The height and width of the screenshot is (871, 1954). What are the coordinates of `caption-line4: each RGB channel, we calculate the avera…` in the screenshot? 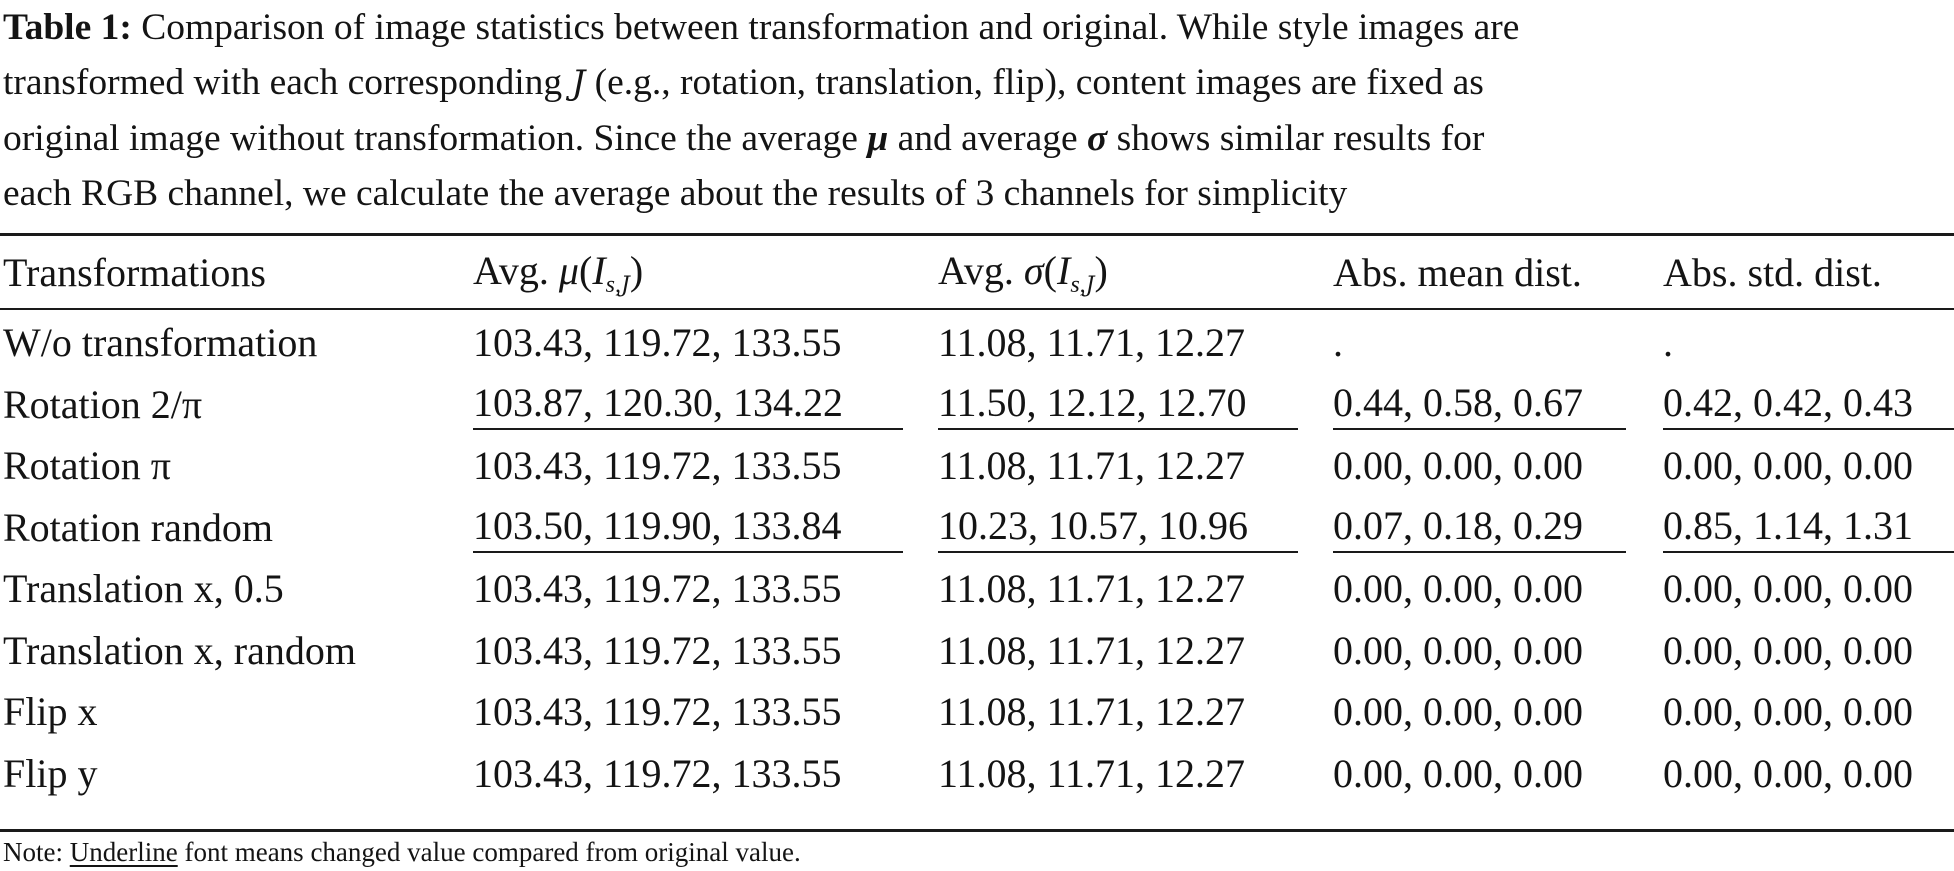 It's located at (675, 193).